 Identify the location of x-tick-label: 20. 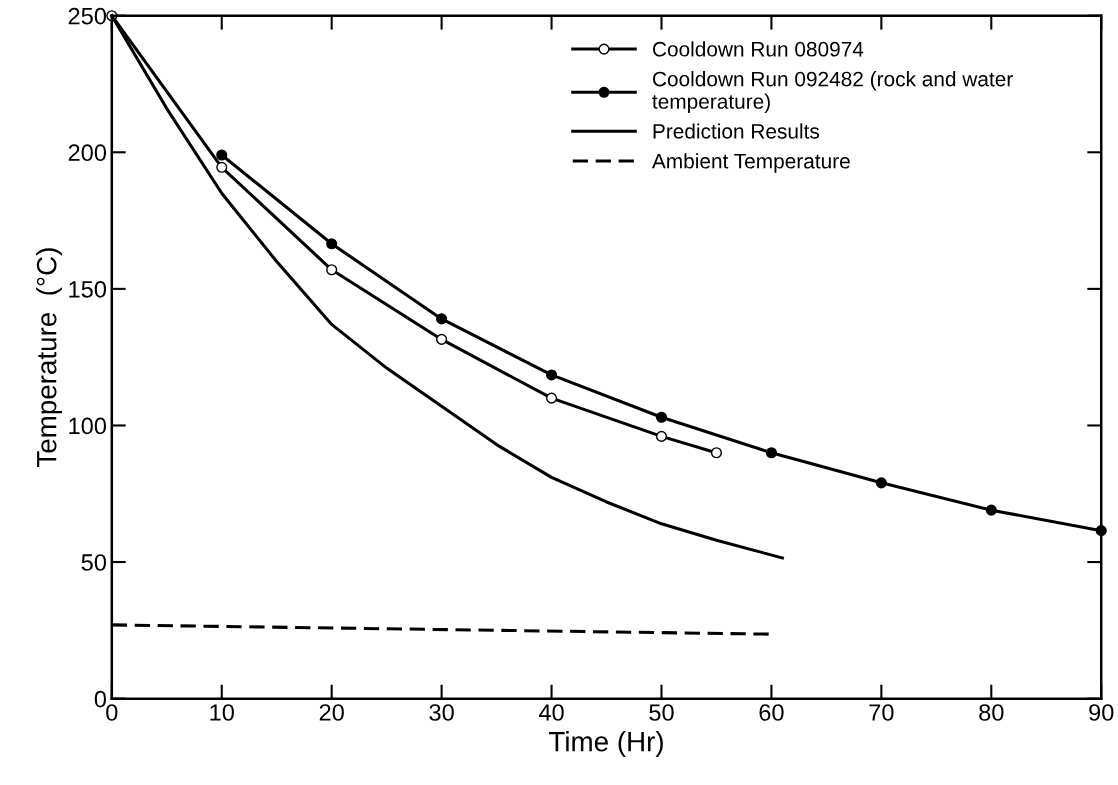
(331, 712).